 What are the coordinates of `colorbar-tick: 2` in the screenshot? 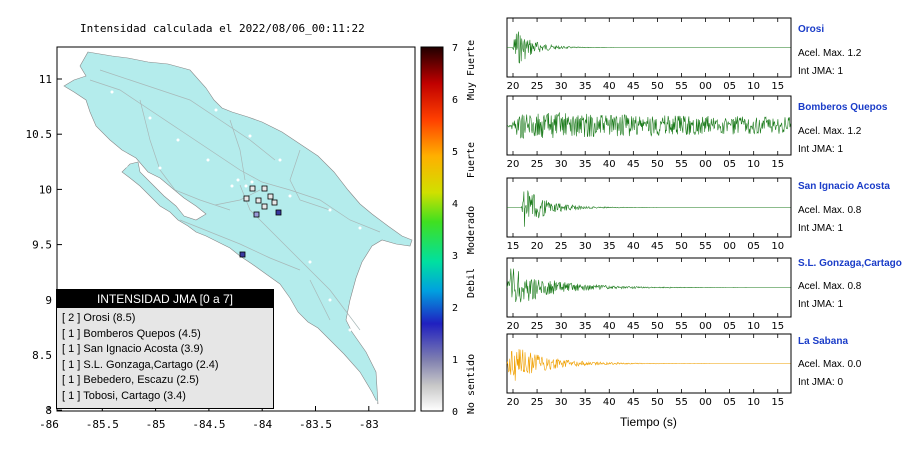 It's located at (455, 308).